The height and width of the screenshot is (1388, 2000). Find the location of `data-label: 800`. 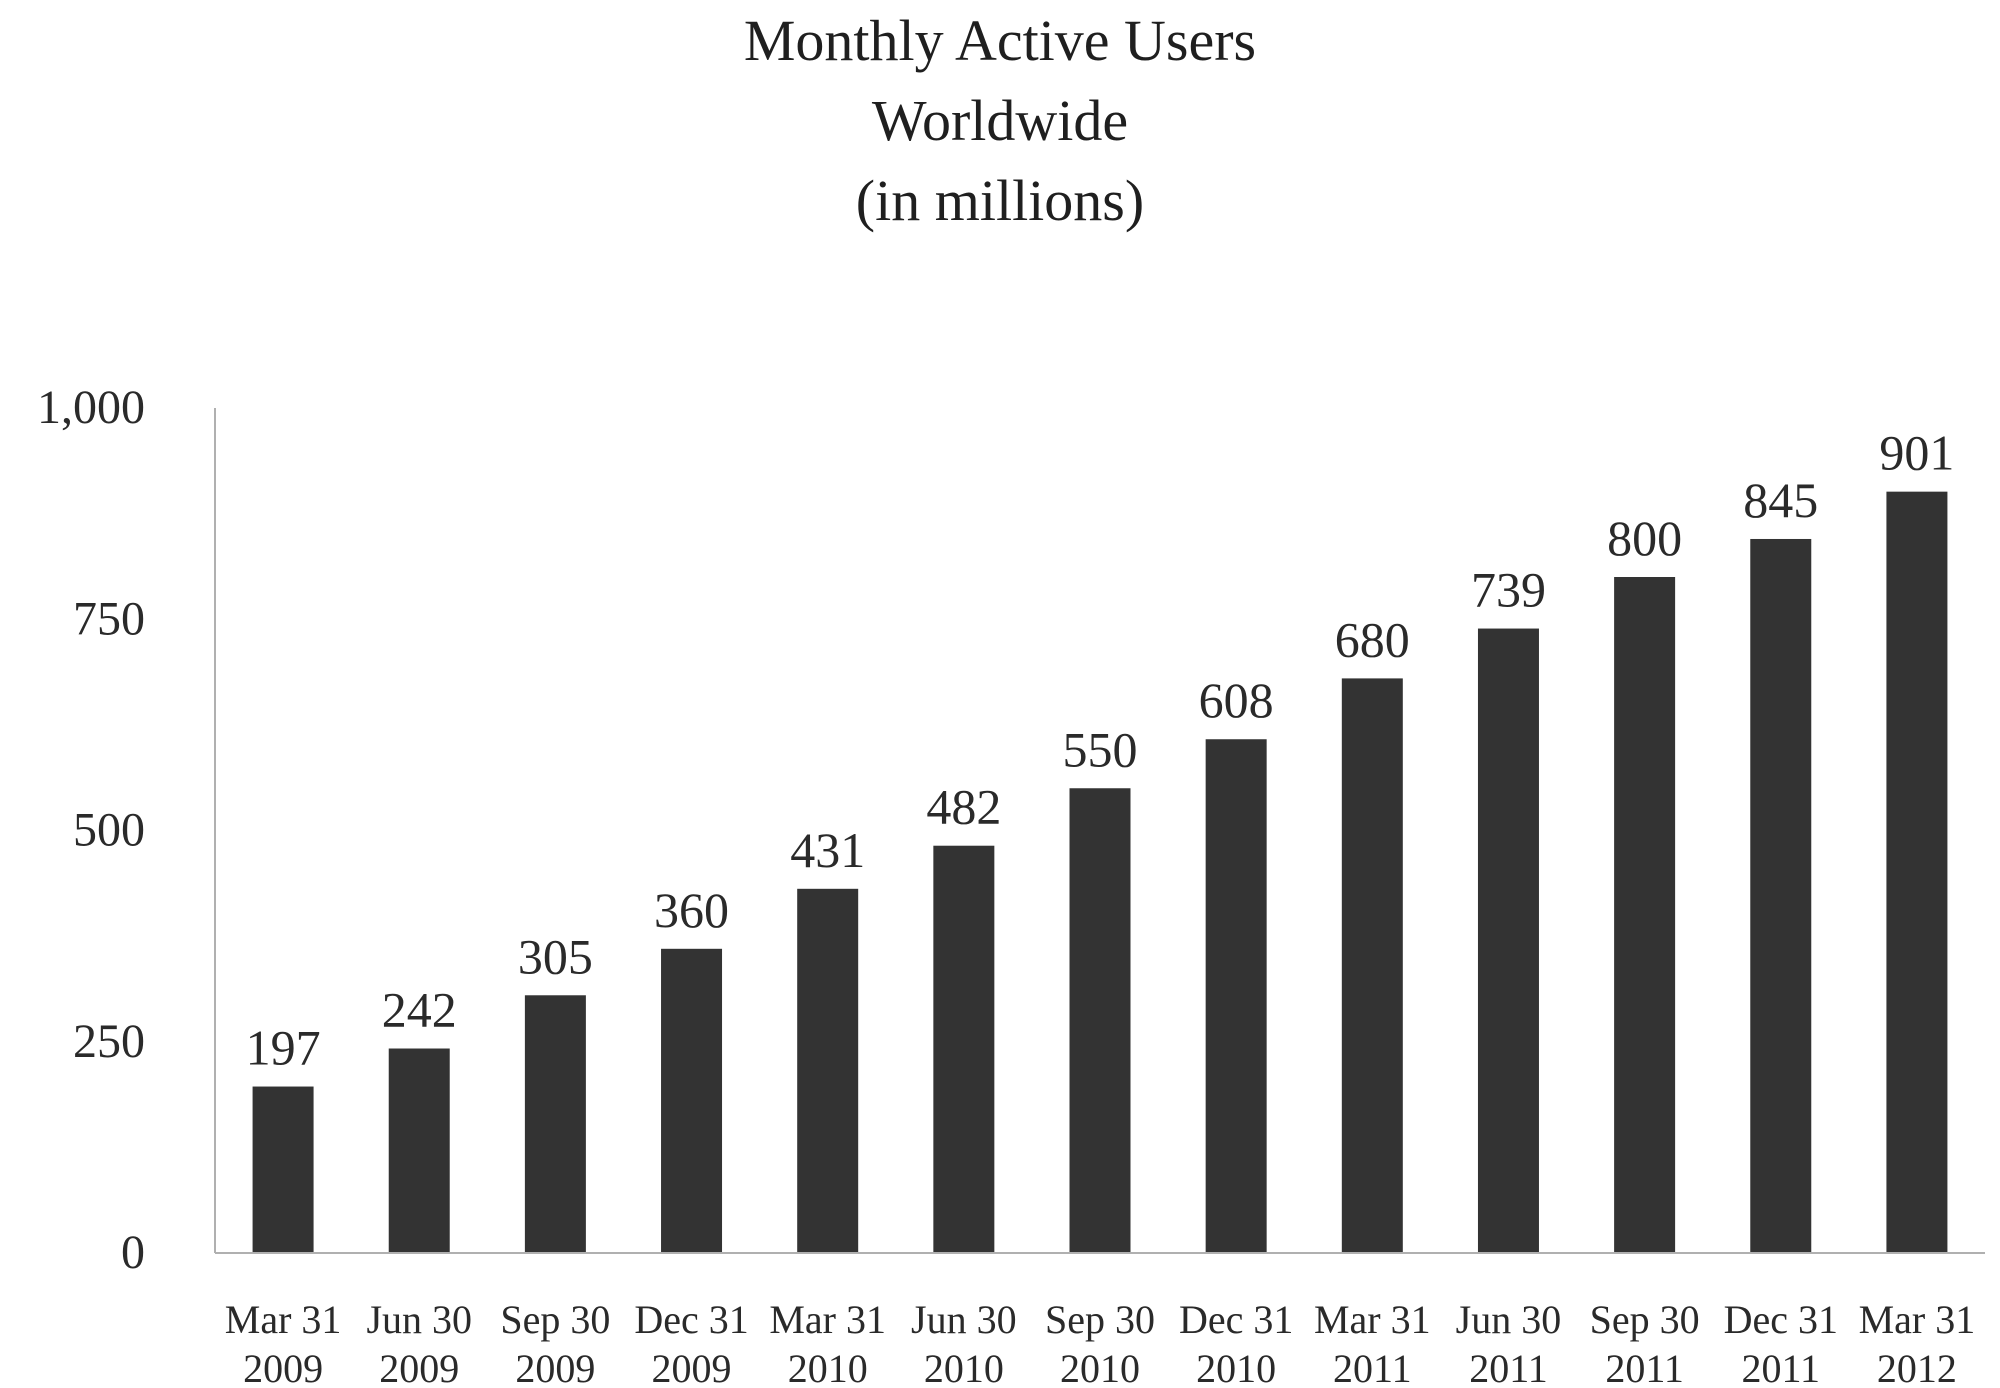

data-label: 800 is located at coordinates (1644, 538).